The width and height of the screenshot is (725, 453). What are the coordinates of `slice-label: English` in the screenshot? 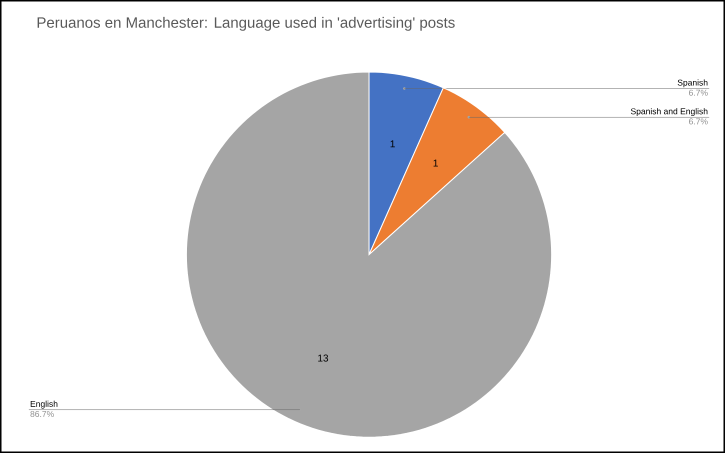 It's located at (44, 404).